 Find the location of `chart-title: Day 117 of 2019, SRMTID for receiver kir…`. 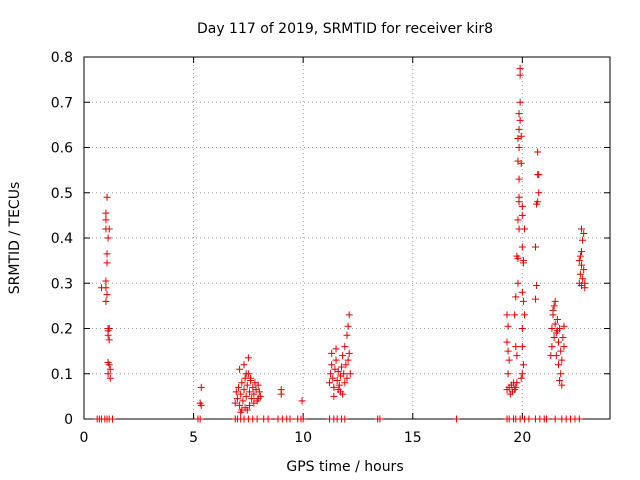

chart-title: Day 117 of 2019, SRMTID for receiver kir… is located at coordinates (345, 29).